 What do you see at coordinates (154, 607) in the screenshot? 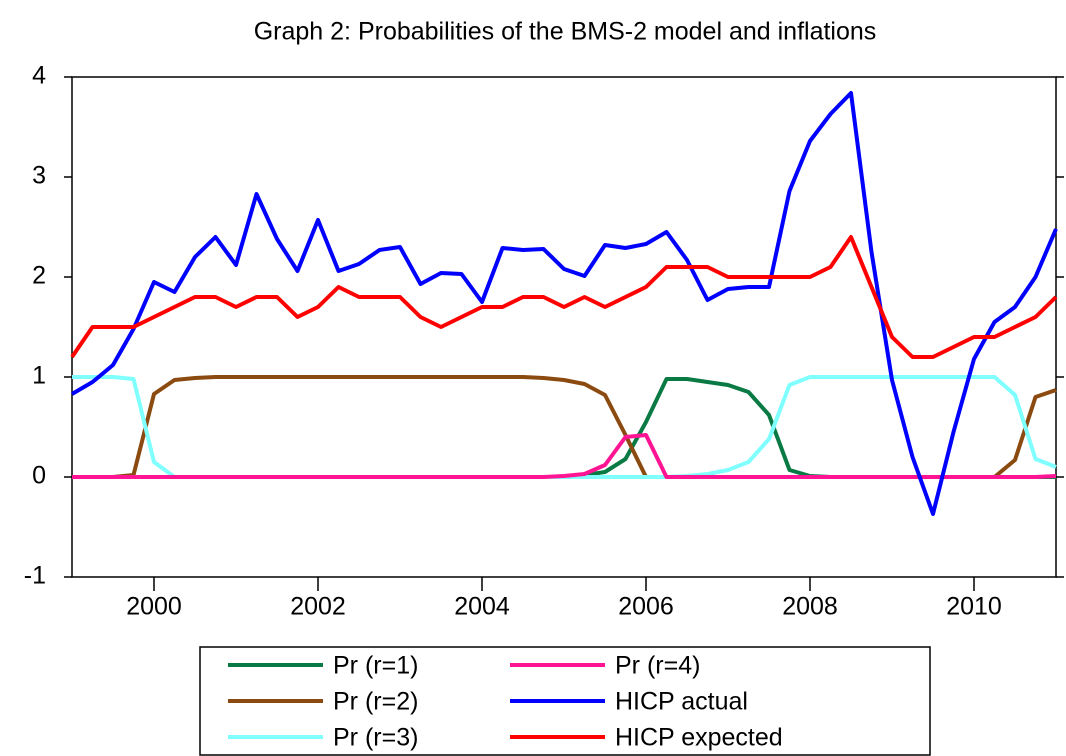
I see `x-tick-label: 2000` at bounding box center [154, 607].